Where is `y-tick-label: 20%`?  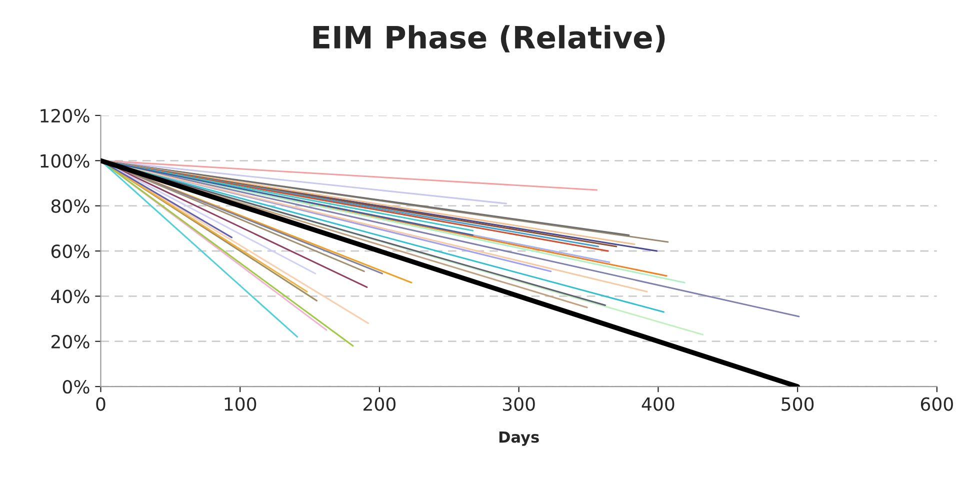 y-tick-label: 20% is located at coordinates (71, 341).